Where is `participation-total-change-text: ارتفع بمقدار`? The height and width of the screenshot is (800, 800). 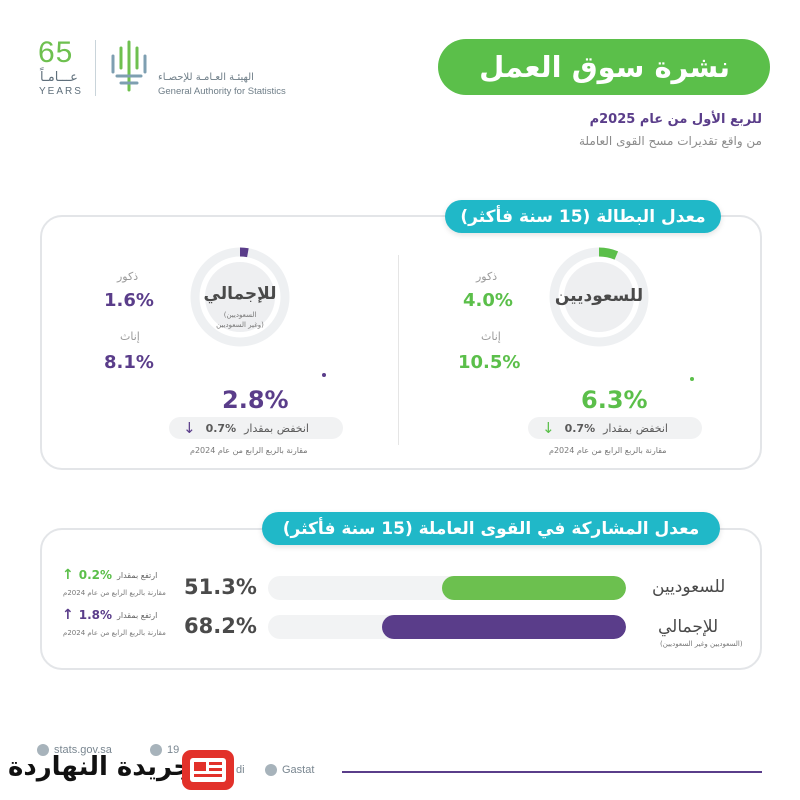
participation-total-change-text: ارتفع بمقدار is located at coordinates (137, 615).